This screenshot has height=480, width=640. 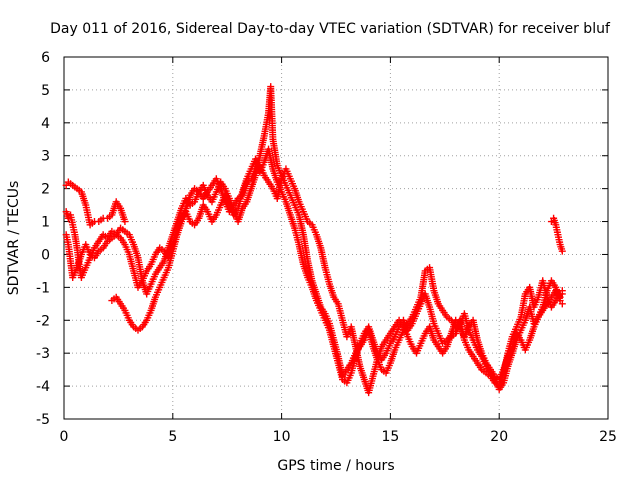 What do you see at coordinates (335, 466) in the screenshot?
I see `x-axis-label: GPS time / hours` at bounding box center [335, 466].